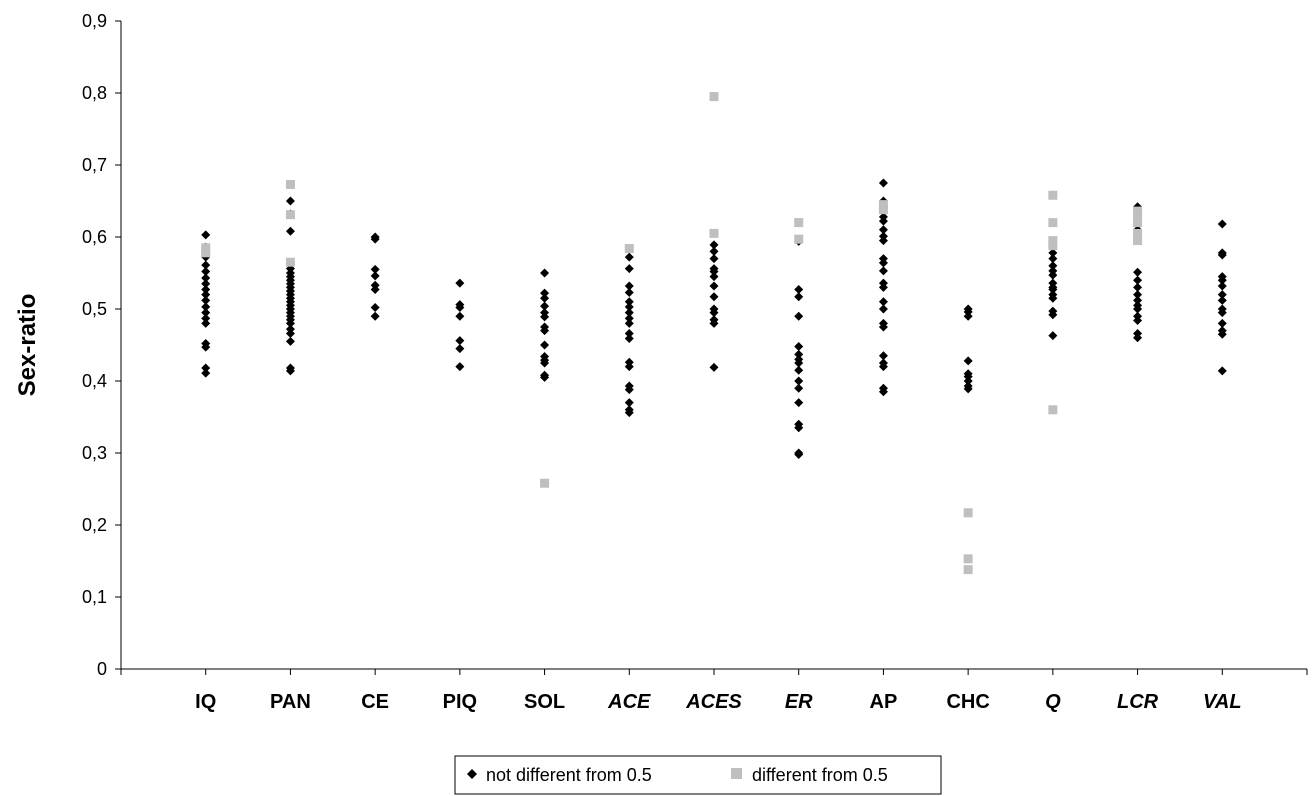  I want to click on legend-box, so click(698, 775).